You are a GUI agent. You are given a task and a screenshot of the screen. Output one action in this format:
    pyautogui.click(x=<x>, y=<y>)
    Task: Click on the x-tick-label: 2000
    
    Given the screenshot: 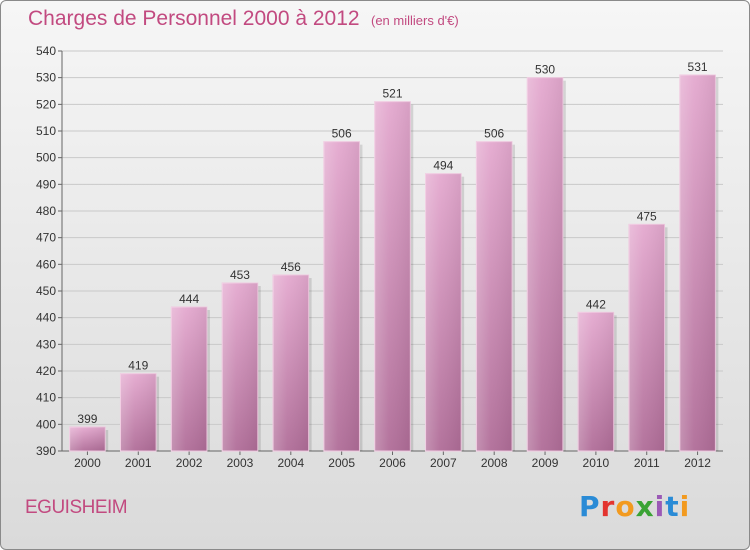 What is the action you would take?
    pyautogui.click(x=87, y=463)
    